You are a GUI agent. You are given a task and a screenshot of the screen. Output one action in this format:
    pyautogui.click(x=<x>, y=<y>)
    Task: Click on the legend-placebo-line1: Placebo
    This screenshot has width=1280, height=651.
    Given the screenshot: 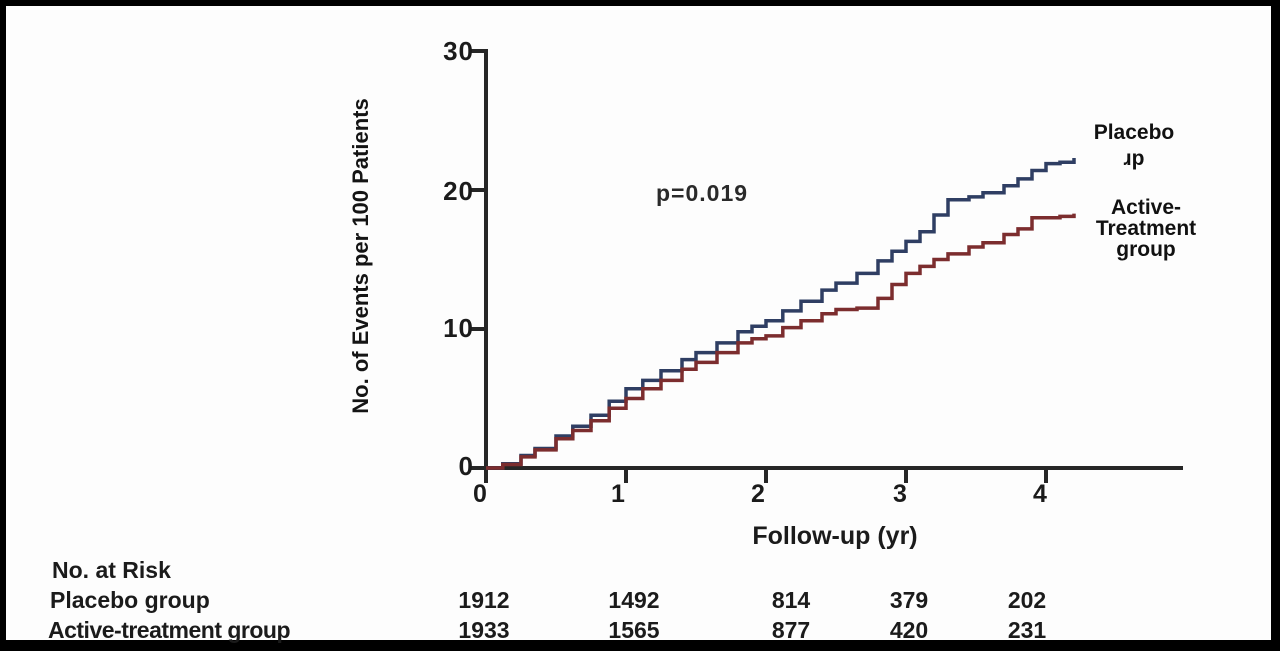 What is the action you would take?
    pyautogui.click(x=1134, y=132)
    